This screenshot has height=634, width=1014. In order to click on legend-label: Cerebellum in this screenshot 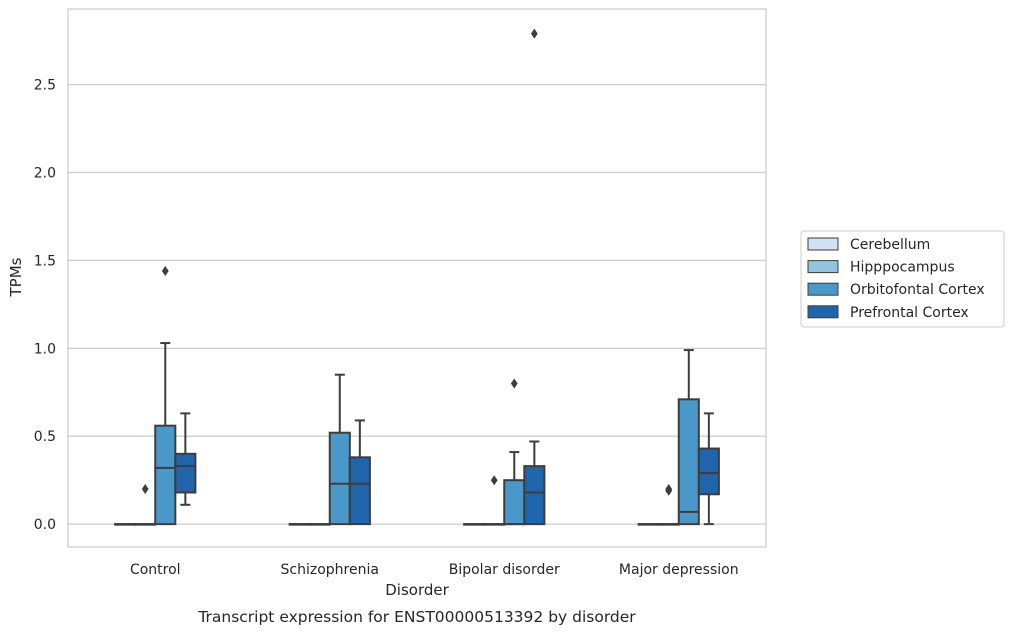, I will do `click(890, 245)`.